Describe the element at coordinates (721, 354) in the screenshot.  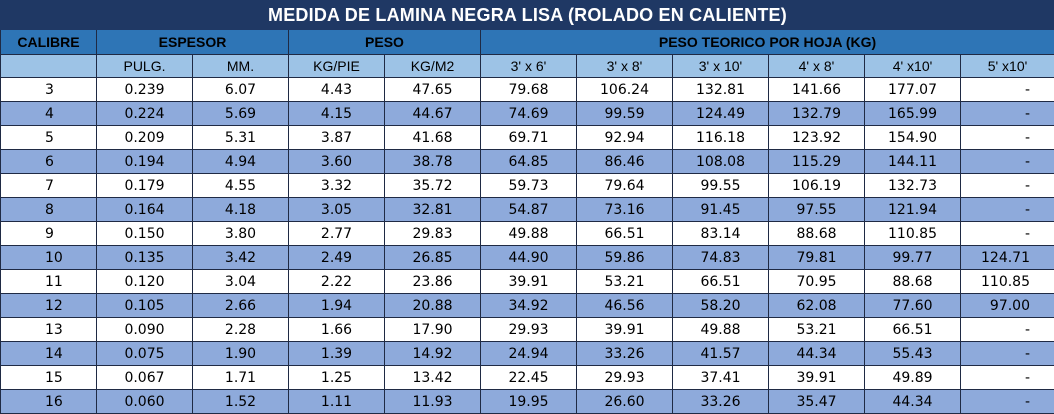
I see `cell-w-3x10: 41.57` at that location.